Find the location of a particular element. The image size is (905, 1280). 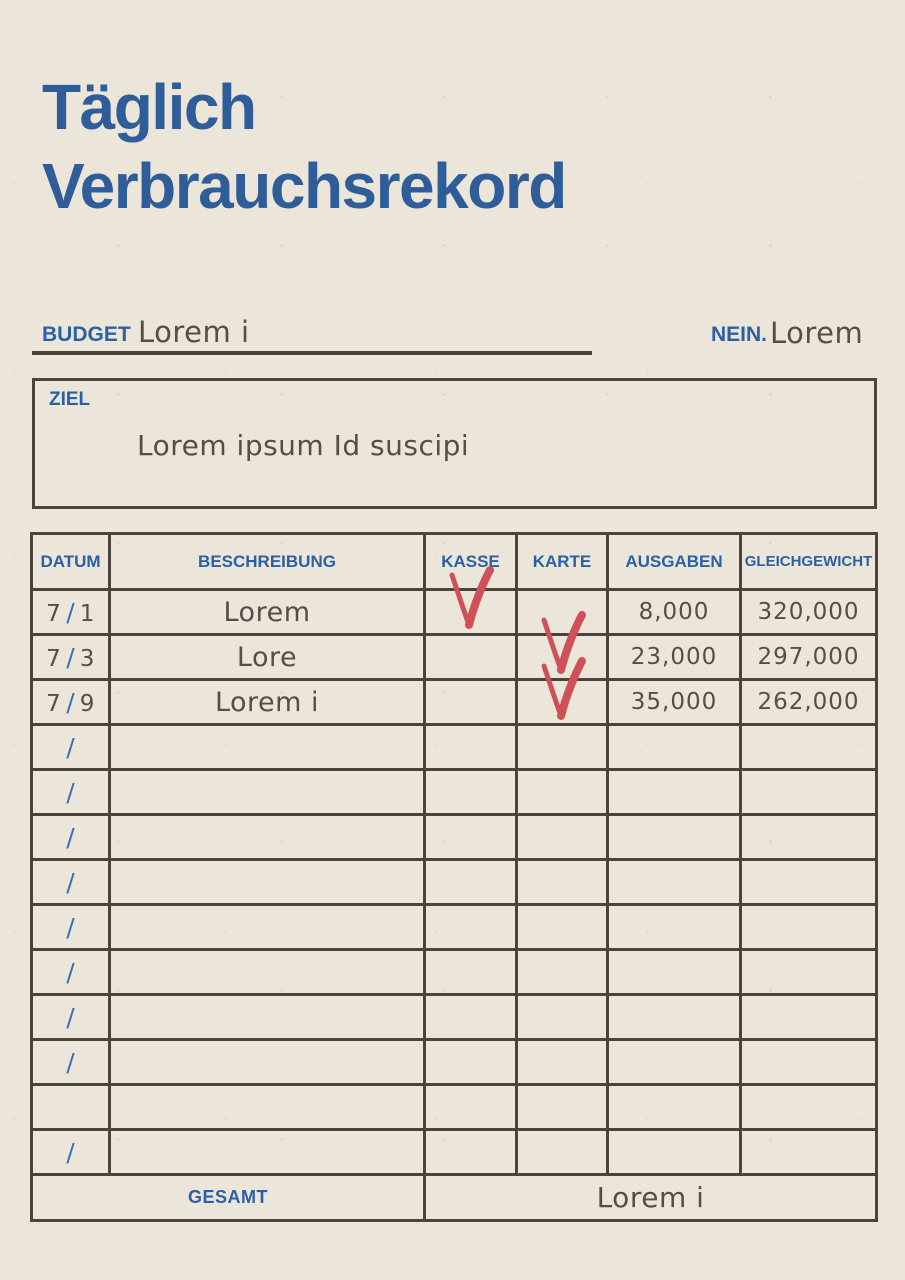

ausgaben-cell: 23,000 is located at coordinates (674, 657).